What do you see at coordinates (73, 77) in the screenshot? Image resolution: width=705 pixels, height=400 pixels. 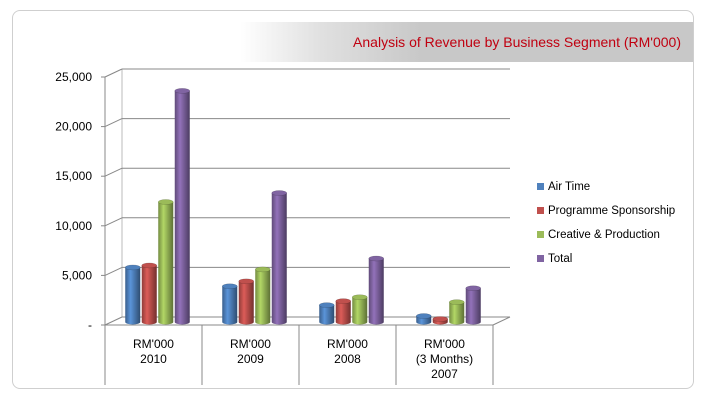 I see `y-tick-label: 25,000` at bounding box center [73, 77].